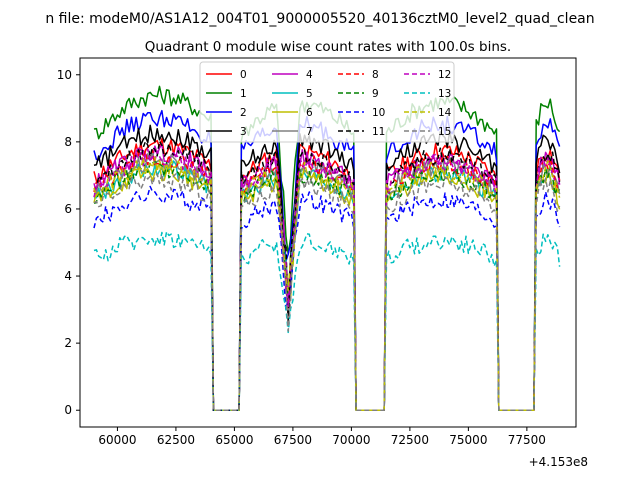 Image resolution: width=640 pixels, height=480 pixels. What do you see at coordinates (68, 209) in the screenshot?
I see `y-tick-label: 6` at bounding box center [68, 209].